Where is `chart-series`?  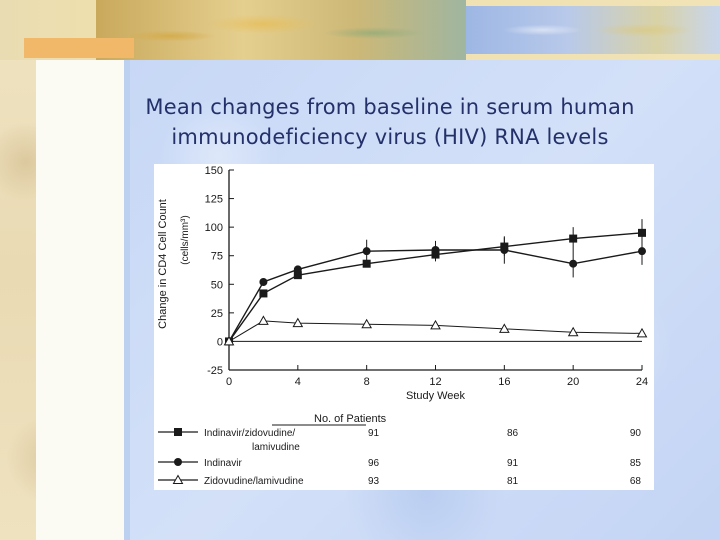 chart-series is located at coordinates (435, 282).